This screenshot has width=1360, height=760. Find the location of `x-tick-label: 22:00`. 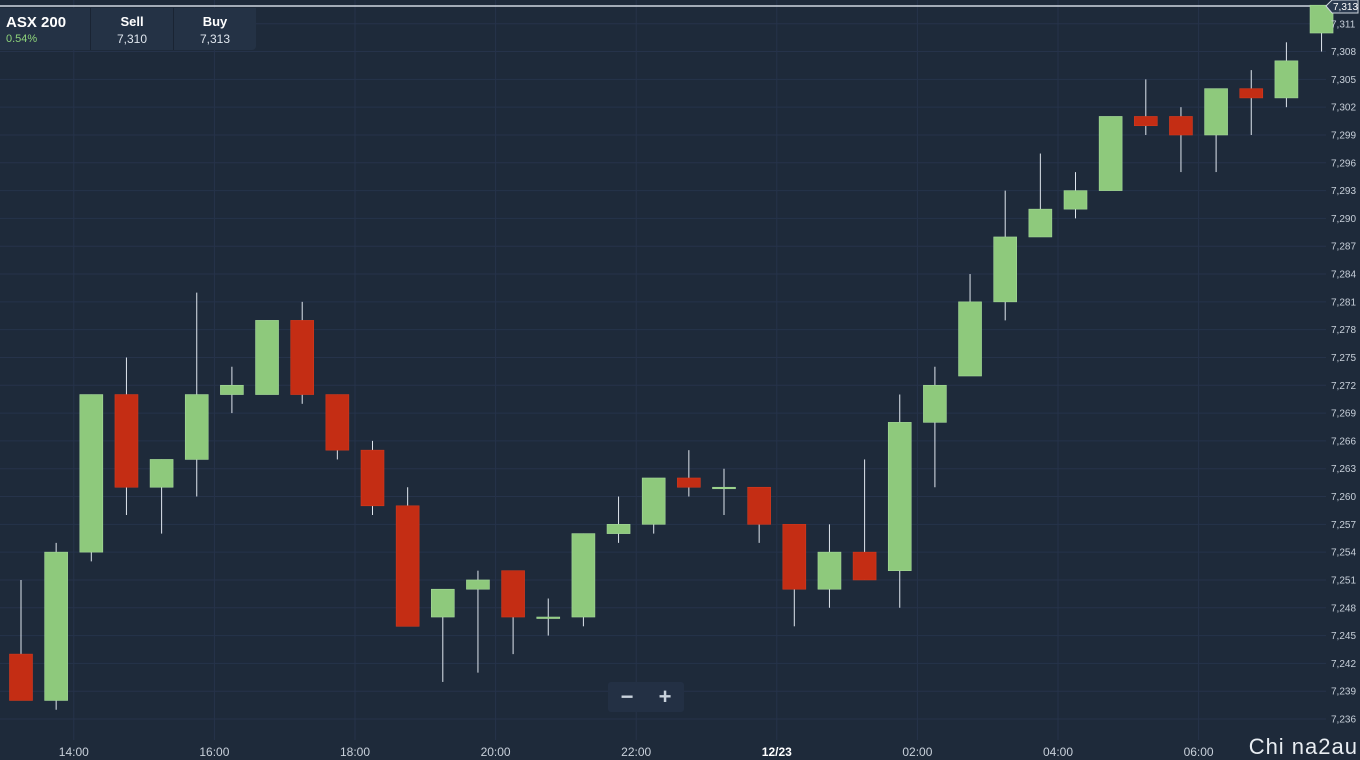

x-tick-label: 22:00 is located at coordinates (636, 752).